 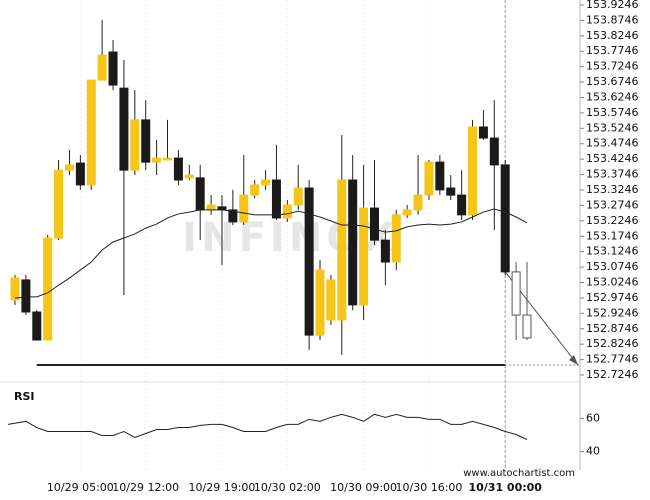 What do you see at coordinates (612, 81) in the screenshot?
I see `y-tick-label: 153.6746` at bounding box center [612, 81].